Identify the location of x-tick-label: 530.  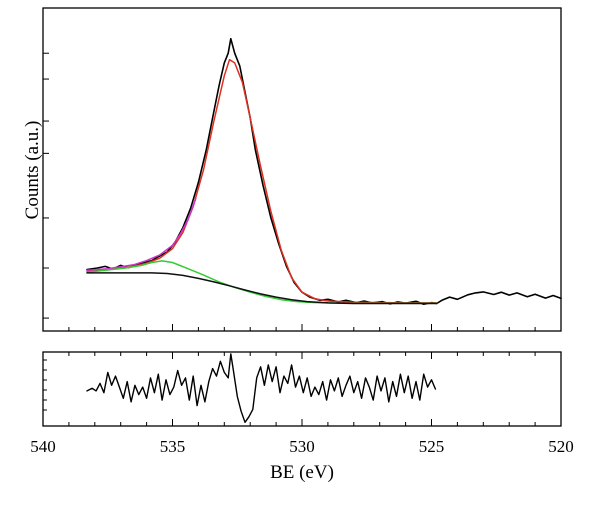
(302, 446).